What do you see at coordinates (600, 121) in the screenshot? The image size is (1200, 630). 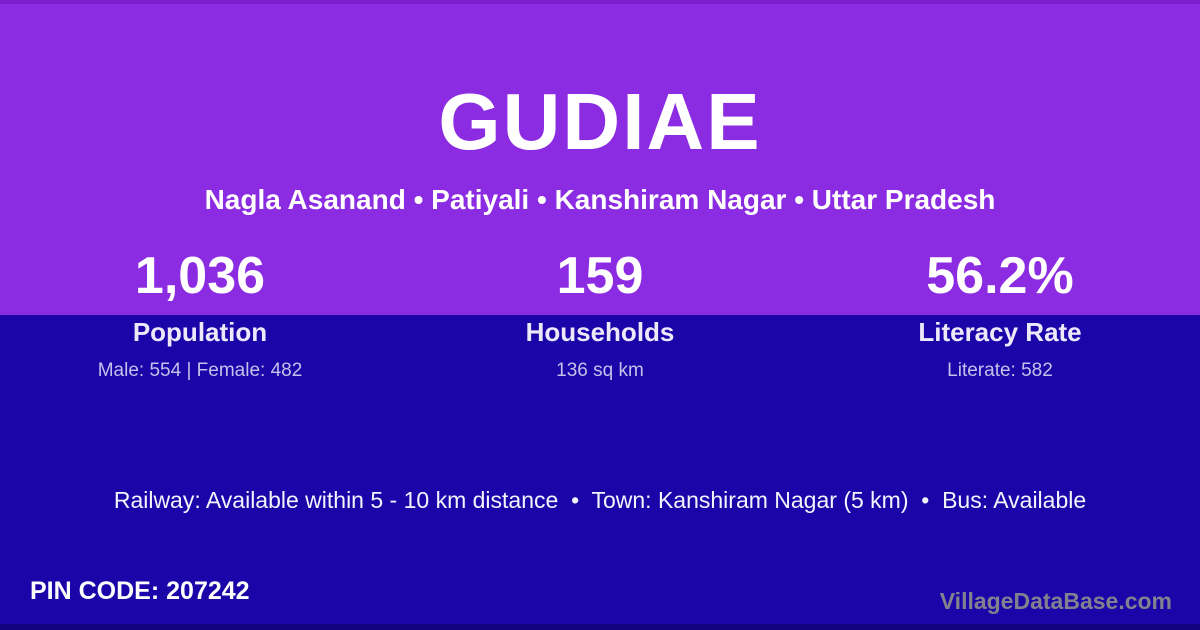 I see `village-title: GUDIAE` at bounding box center [600, 121].